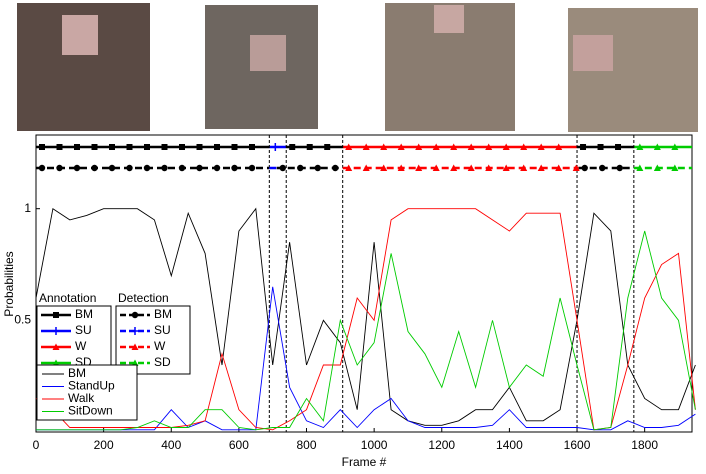  Describe the element at coordinates (577, 445) in the screenshot. I see `x-tick-label: 1600` at that location.